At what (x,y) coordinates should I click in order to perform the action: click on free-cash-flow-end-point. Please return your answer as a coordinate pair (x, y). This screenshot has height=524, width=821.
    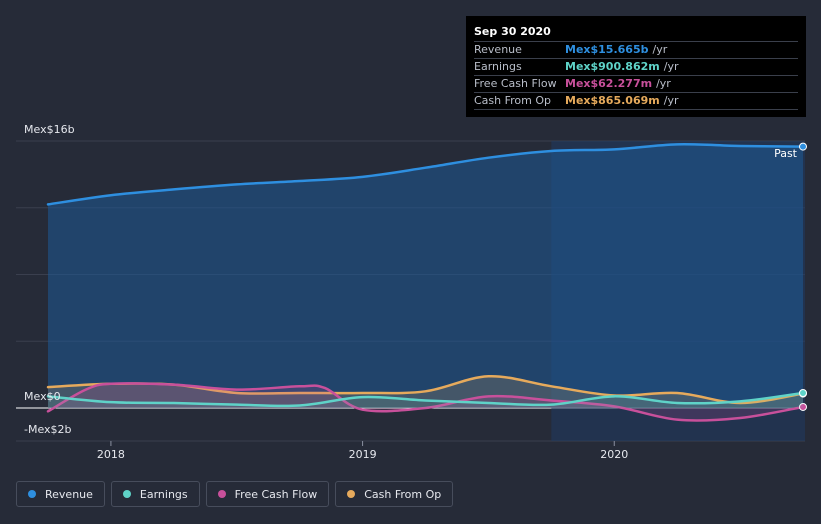
    Looking at the image, I should click on (803, 406).